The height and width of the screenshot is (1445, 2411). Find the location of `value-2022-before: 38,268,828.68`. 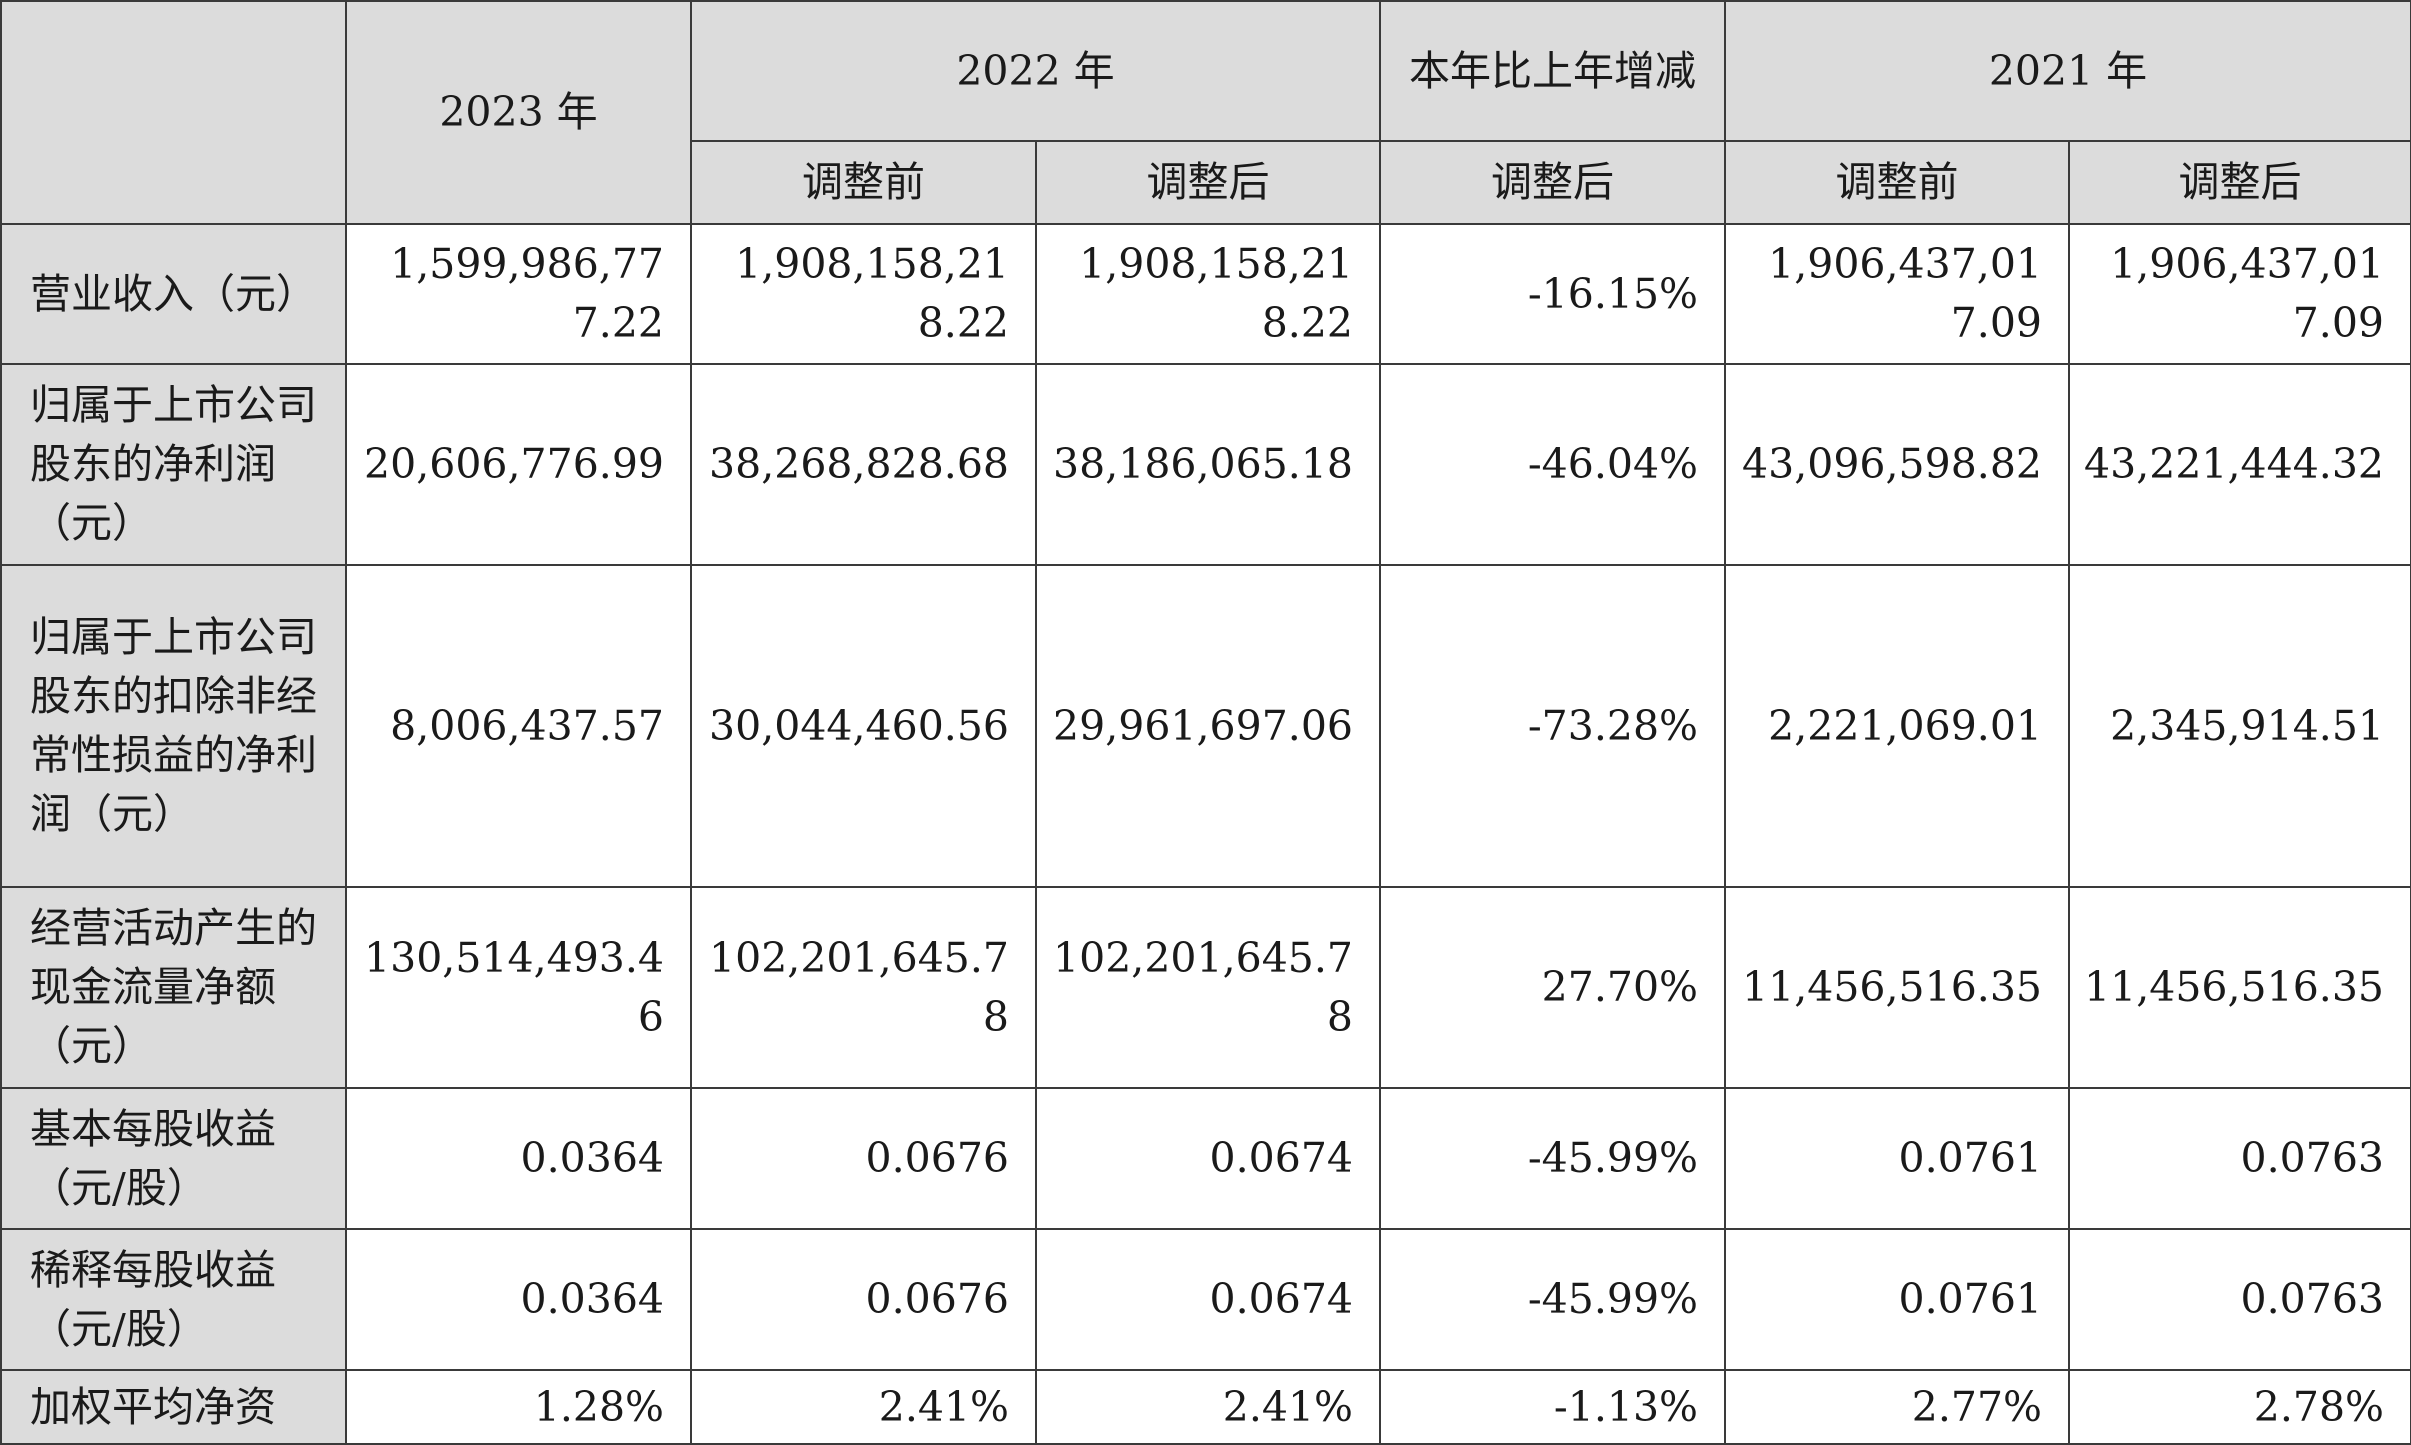

value-2022-before: 38,268,828.68 is located at coordinates (863, 464).